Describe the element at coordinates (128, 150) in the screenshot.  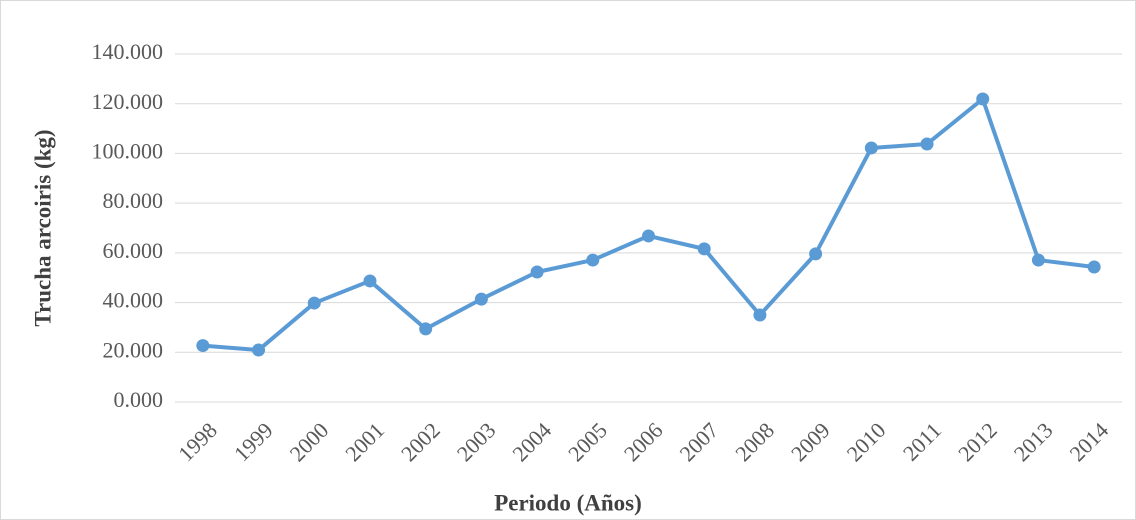
I see `y-tick-label: 100.000` at that location.